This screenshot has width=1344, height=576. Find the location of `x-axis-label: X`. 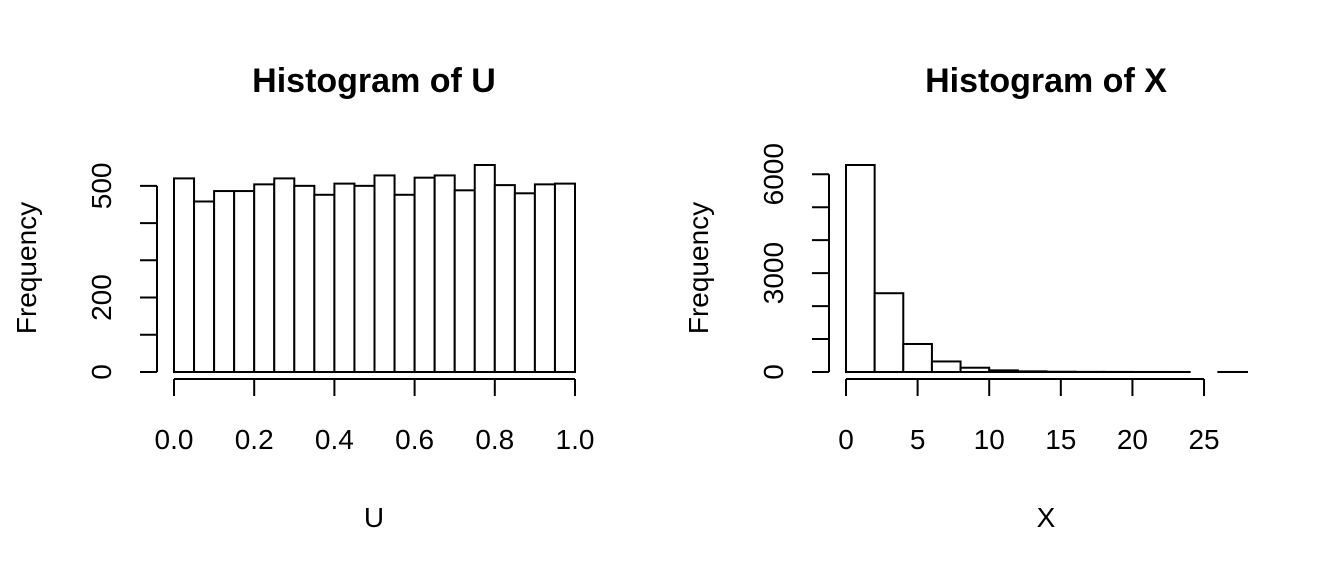

x-axis-label: X is located at coordinates (1046, 517).